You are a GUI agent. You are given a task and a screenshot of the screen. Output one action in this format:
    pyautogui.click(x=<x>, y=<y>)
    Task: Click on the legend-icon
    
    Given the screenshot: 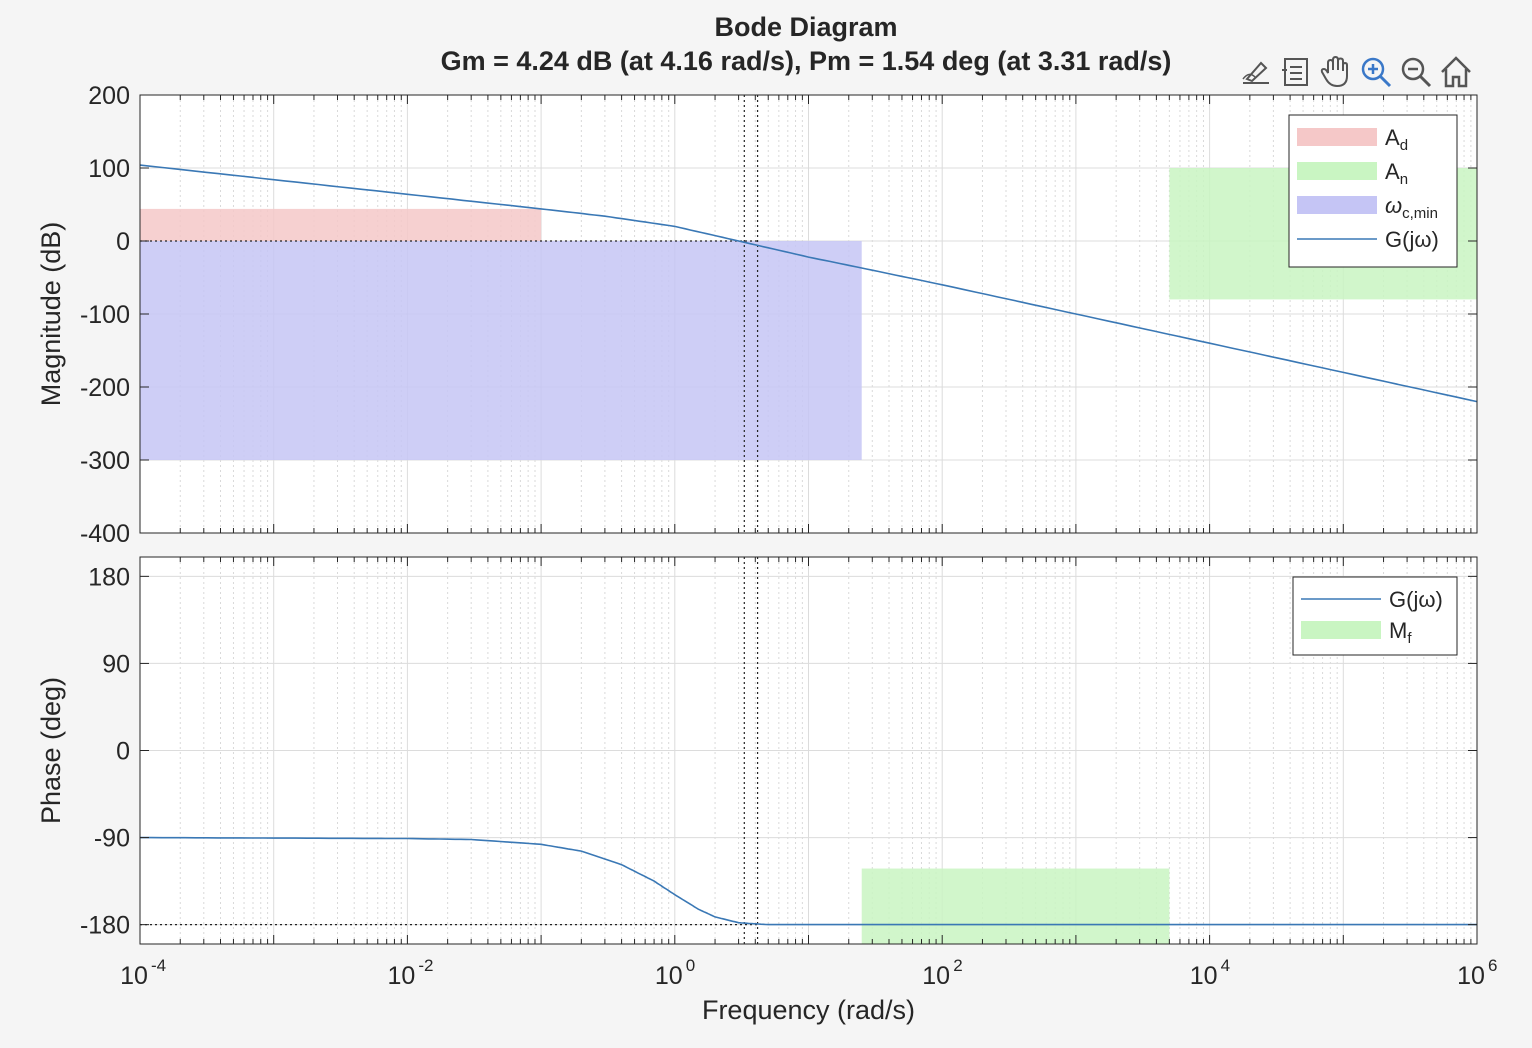 What is the action you would take?
    pyautogui.click(x=1296, y=72)
    